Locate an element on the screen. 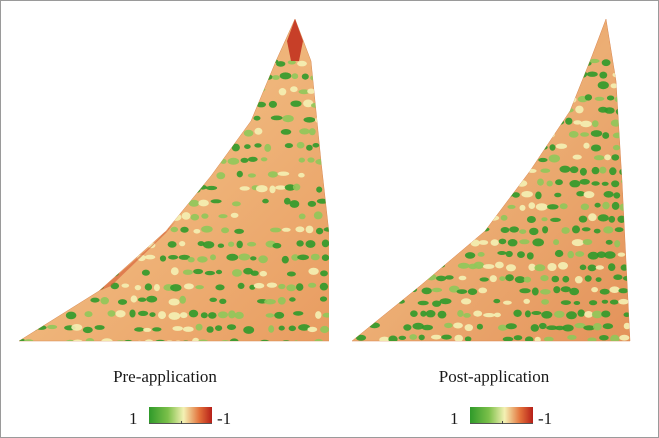 The width and height of the screenshot is (659, 438). legend-gradient-bar is located at coordinates (180, 415).